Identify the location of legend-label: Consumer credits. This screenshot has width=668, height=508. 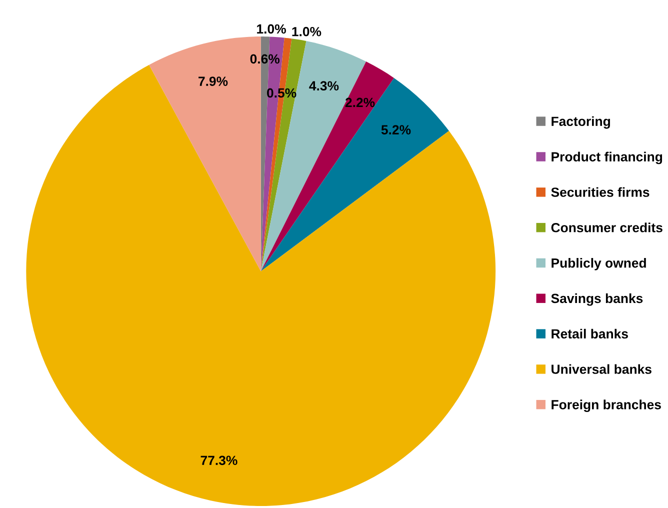
(606, 227).